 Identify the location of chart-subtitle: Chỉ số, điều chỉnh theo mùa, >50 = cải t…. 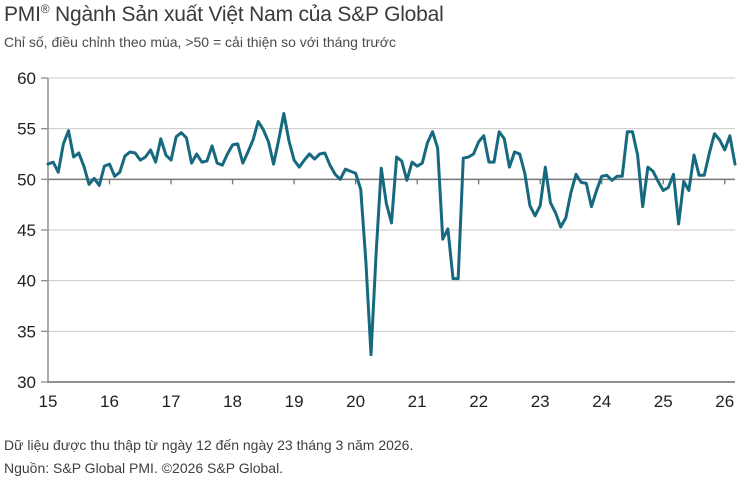
(200, 42).